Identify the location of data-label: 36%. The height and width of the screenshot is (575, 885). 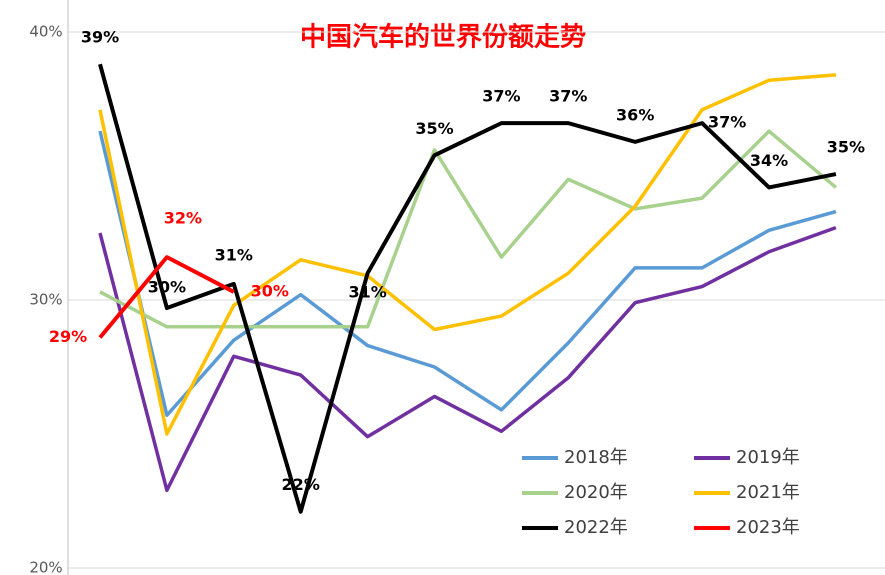
(635, 114).